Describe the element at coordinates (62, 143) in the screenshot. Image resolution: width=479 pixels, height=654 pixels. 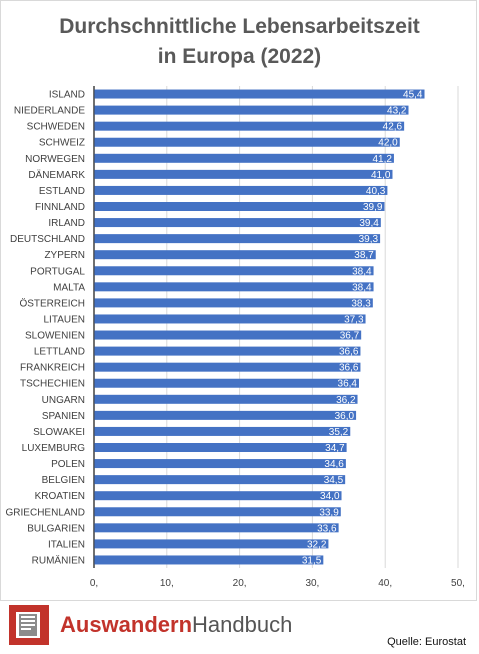
I see `category-label: SCHWEIZ` at that location.